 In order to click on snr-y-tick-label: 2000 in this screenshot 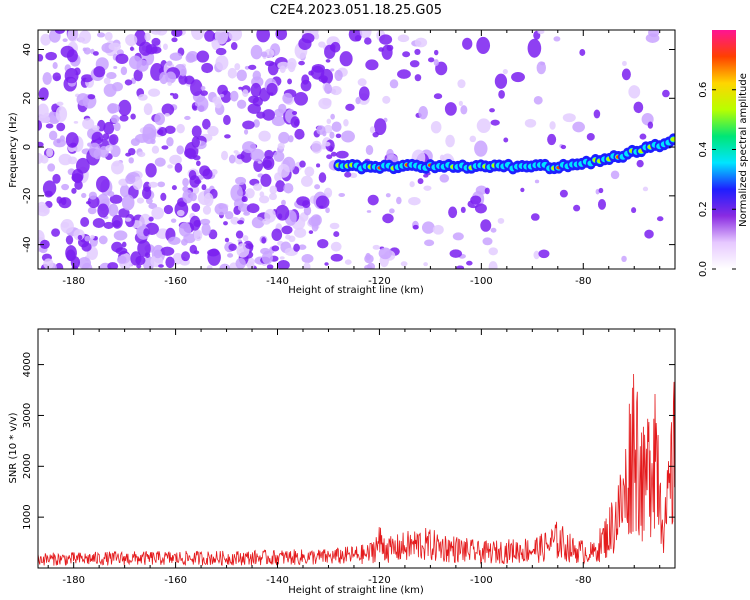, I will do `click(27, 466)`.